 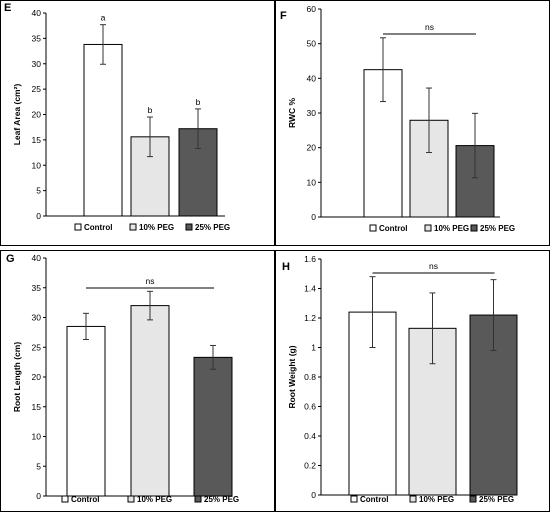 What do you see at coordinates (310, 407) in the screenshot?
I see `y-tick-label: 0.6` at bounding box center [310, 407].